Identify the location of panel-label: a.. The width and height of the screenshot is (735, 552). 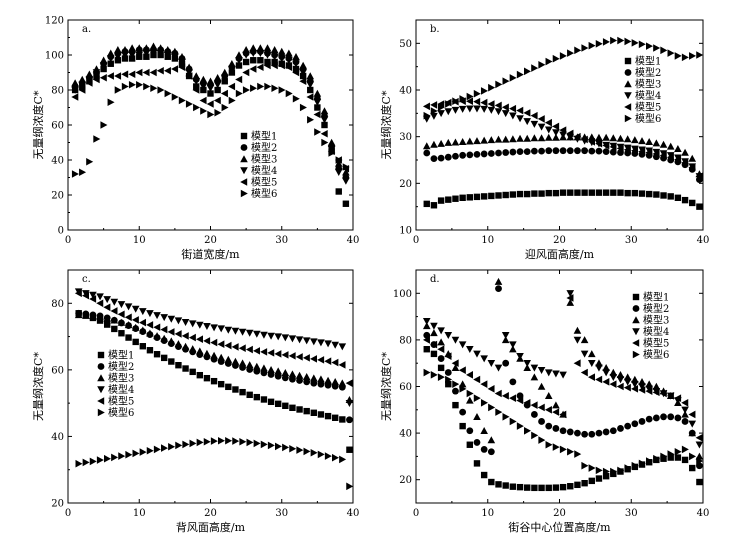
(86, 29).